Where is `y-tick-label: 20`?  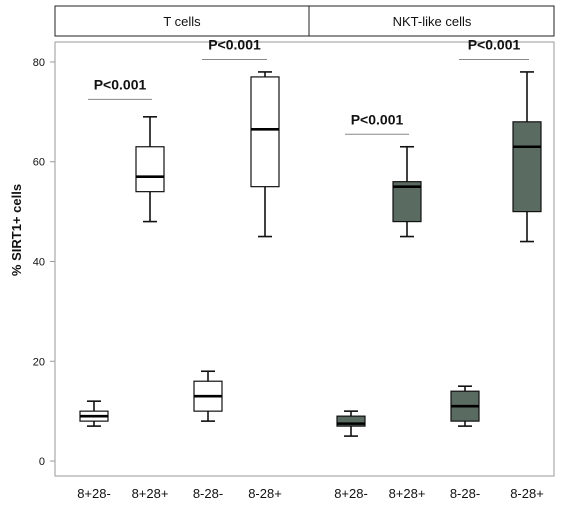
y-tick-label: 20 is located at coordinates (39, 362).